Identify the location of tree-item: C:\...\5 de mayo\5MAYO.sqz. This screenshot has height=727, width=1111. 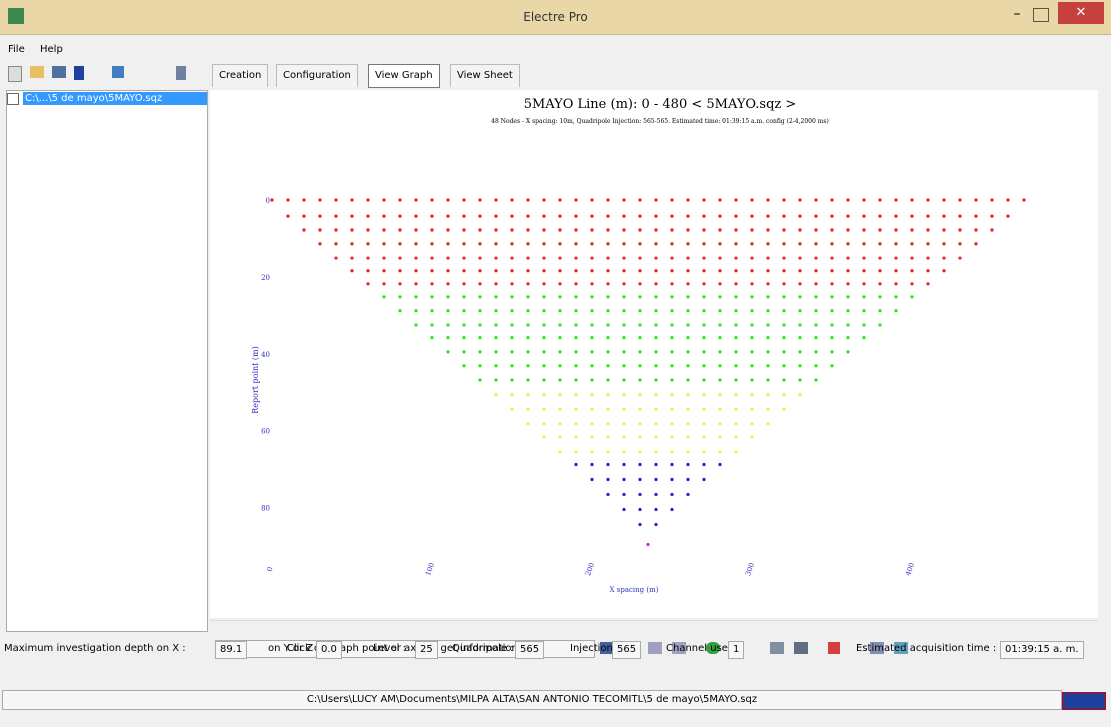
(115, 98).